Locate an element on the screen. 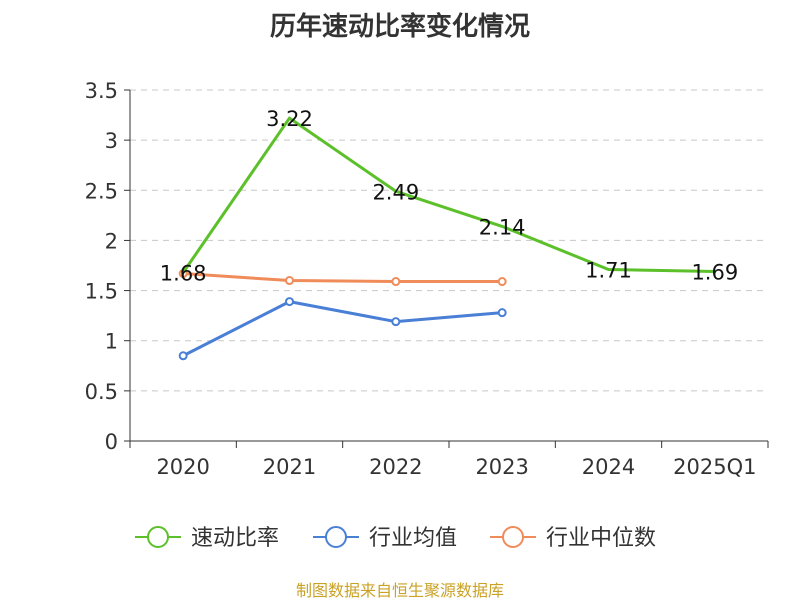  x-tick-label: 2024 is located at coordinates (608, 467).